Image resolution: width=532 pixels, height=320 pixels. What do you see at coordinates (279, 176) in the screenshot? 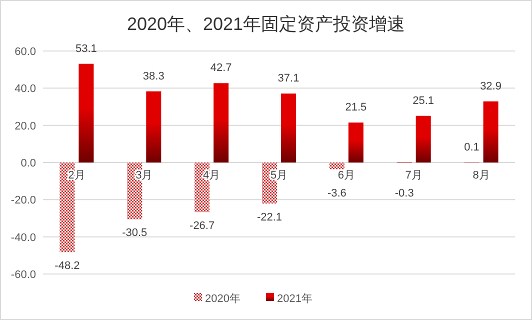
I see `x-tick-label: 5月` at bounding box center [279, 176].